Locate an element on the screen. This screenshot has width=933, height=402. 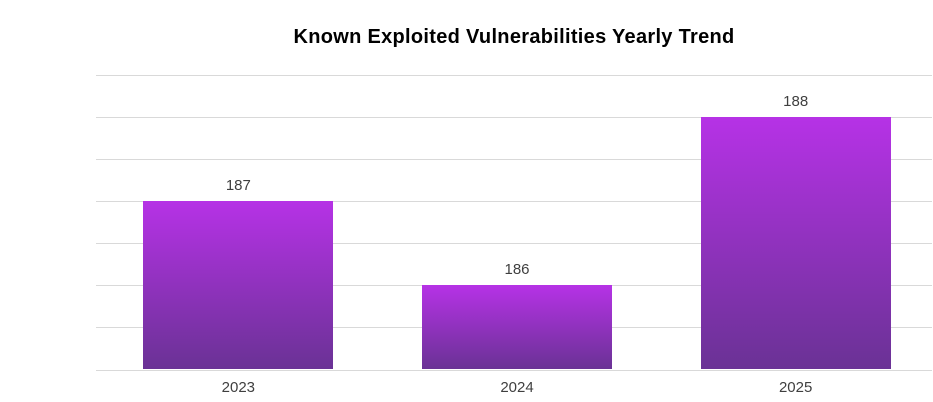
x-tick-label: 2024 is located at coordinates (517, 387).